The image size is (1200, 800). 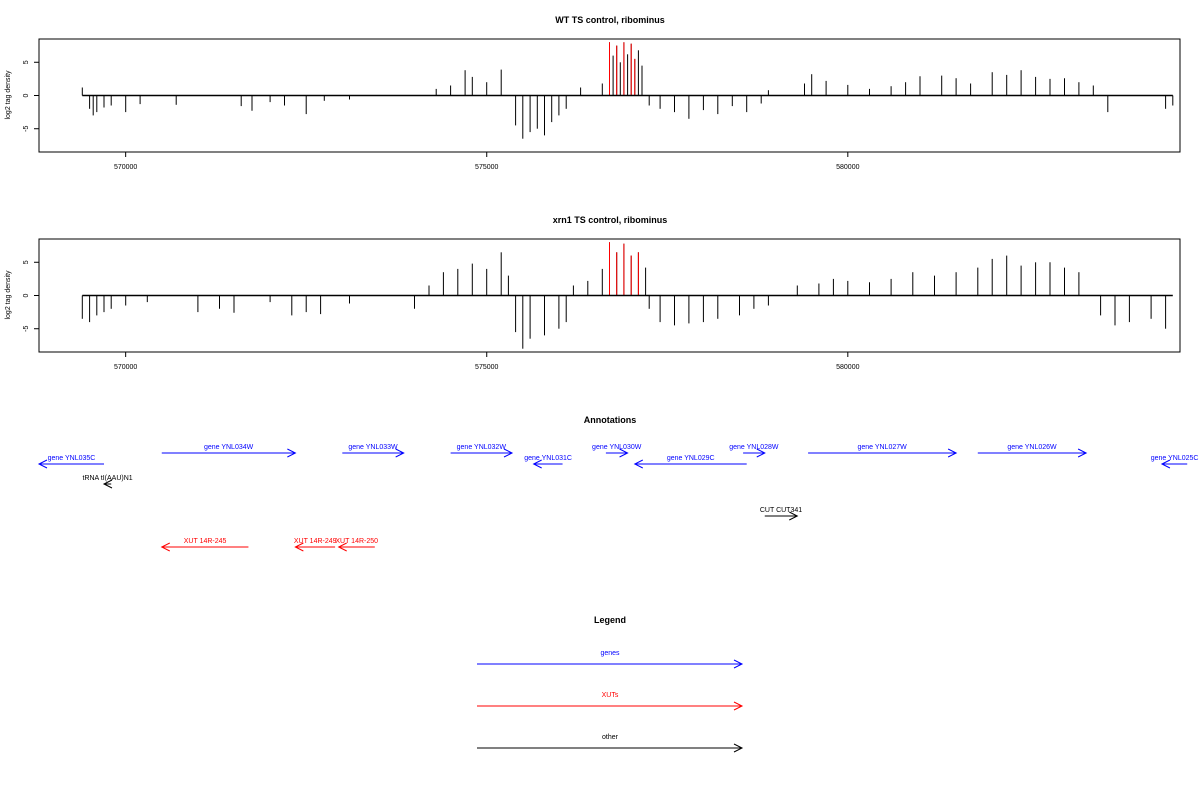 What do you see at coordinates (610, 695) in the screenshot?
I see `legend-label: XUTs` at bounding box center [610, 695].